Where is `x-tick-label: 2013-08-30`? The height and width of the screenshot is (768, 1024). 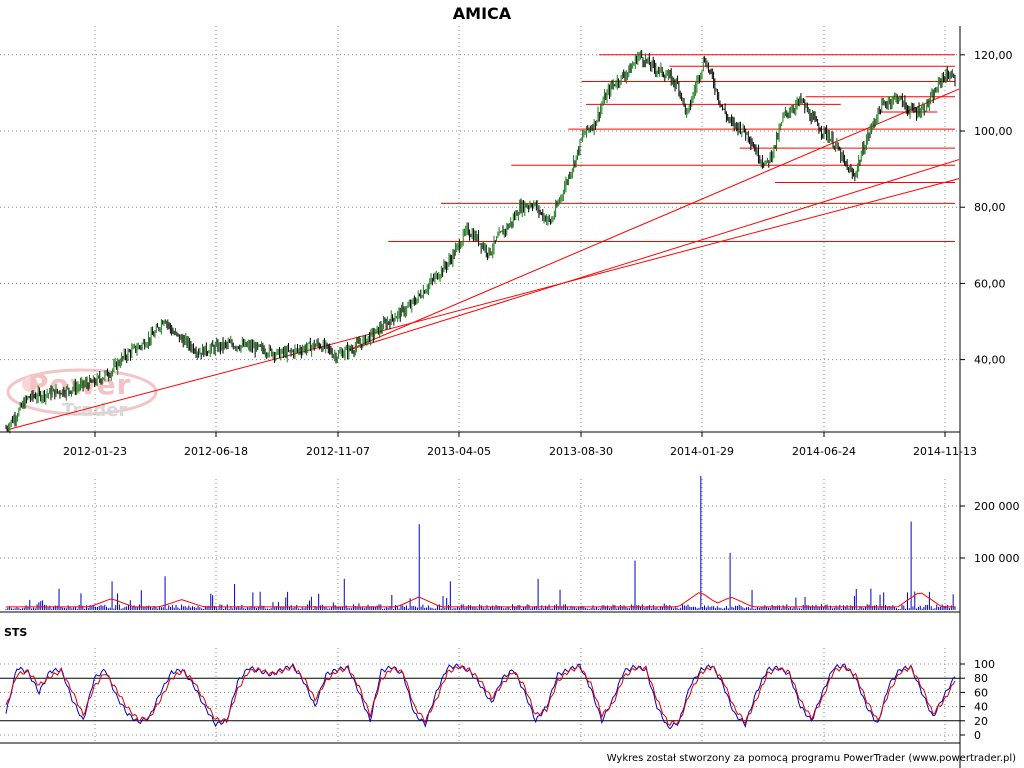 x-tick-label: 2013-08-30 is located at coordinates (581, 451).